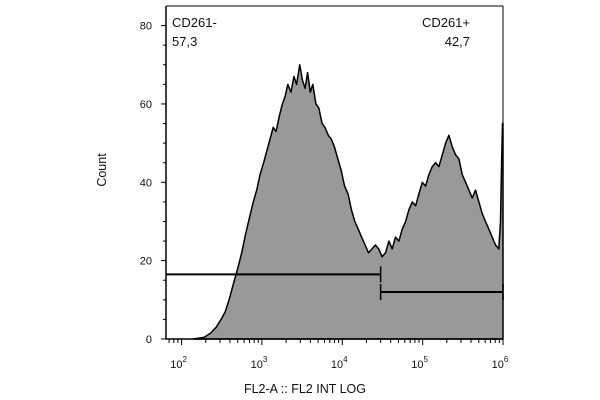  What do you see at coordinates (305, 389) in the screenshot?
I see `x-axis-title: FL2-A :: FL2 INT LOG` at bounding box center [305, 389].